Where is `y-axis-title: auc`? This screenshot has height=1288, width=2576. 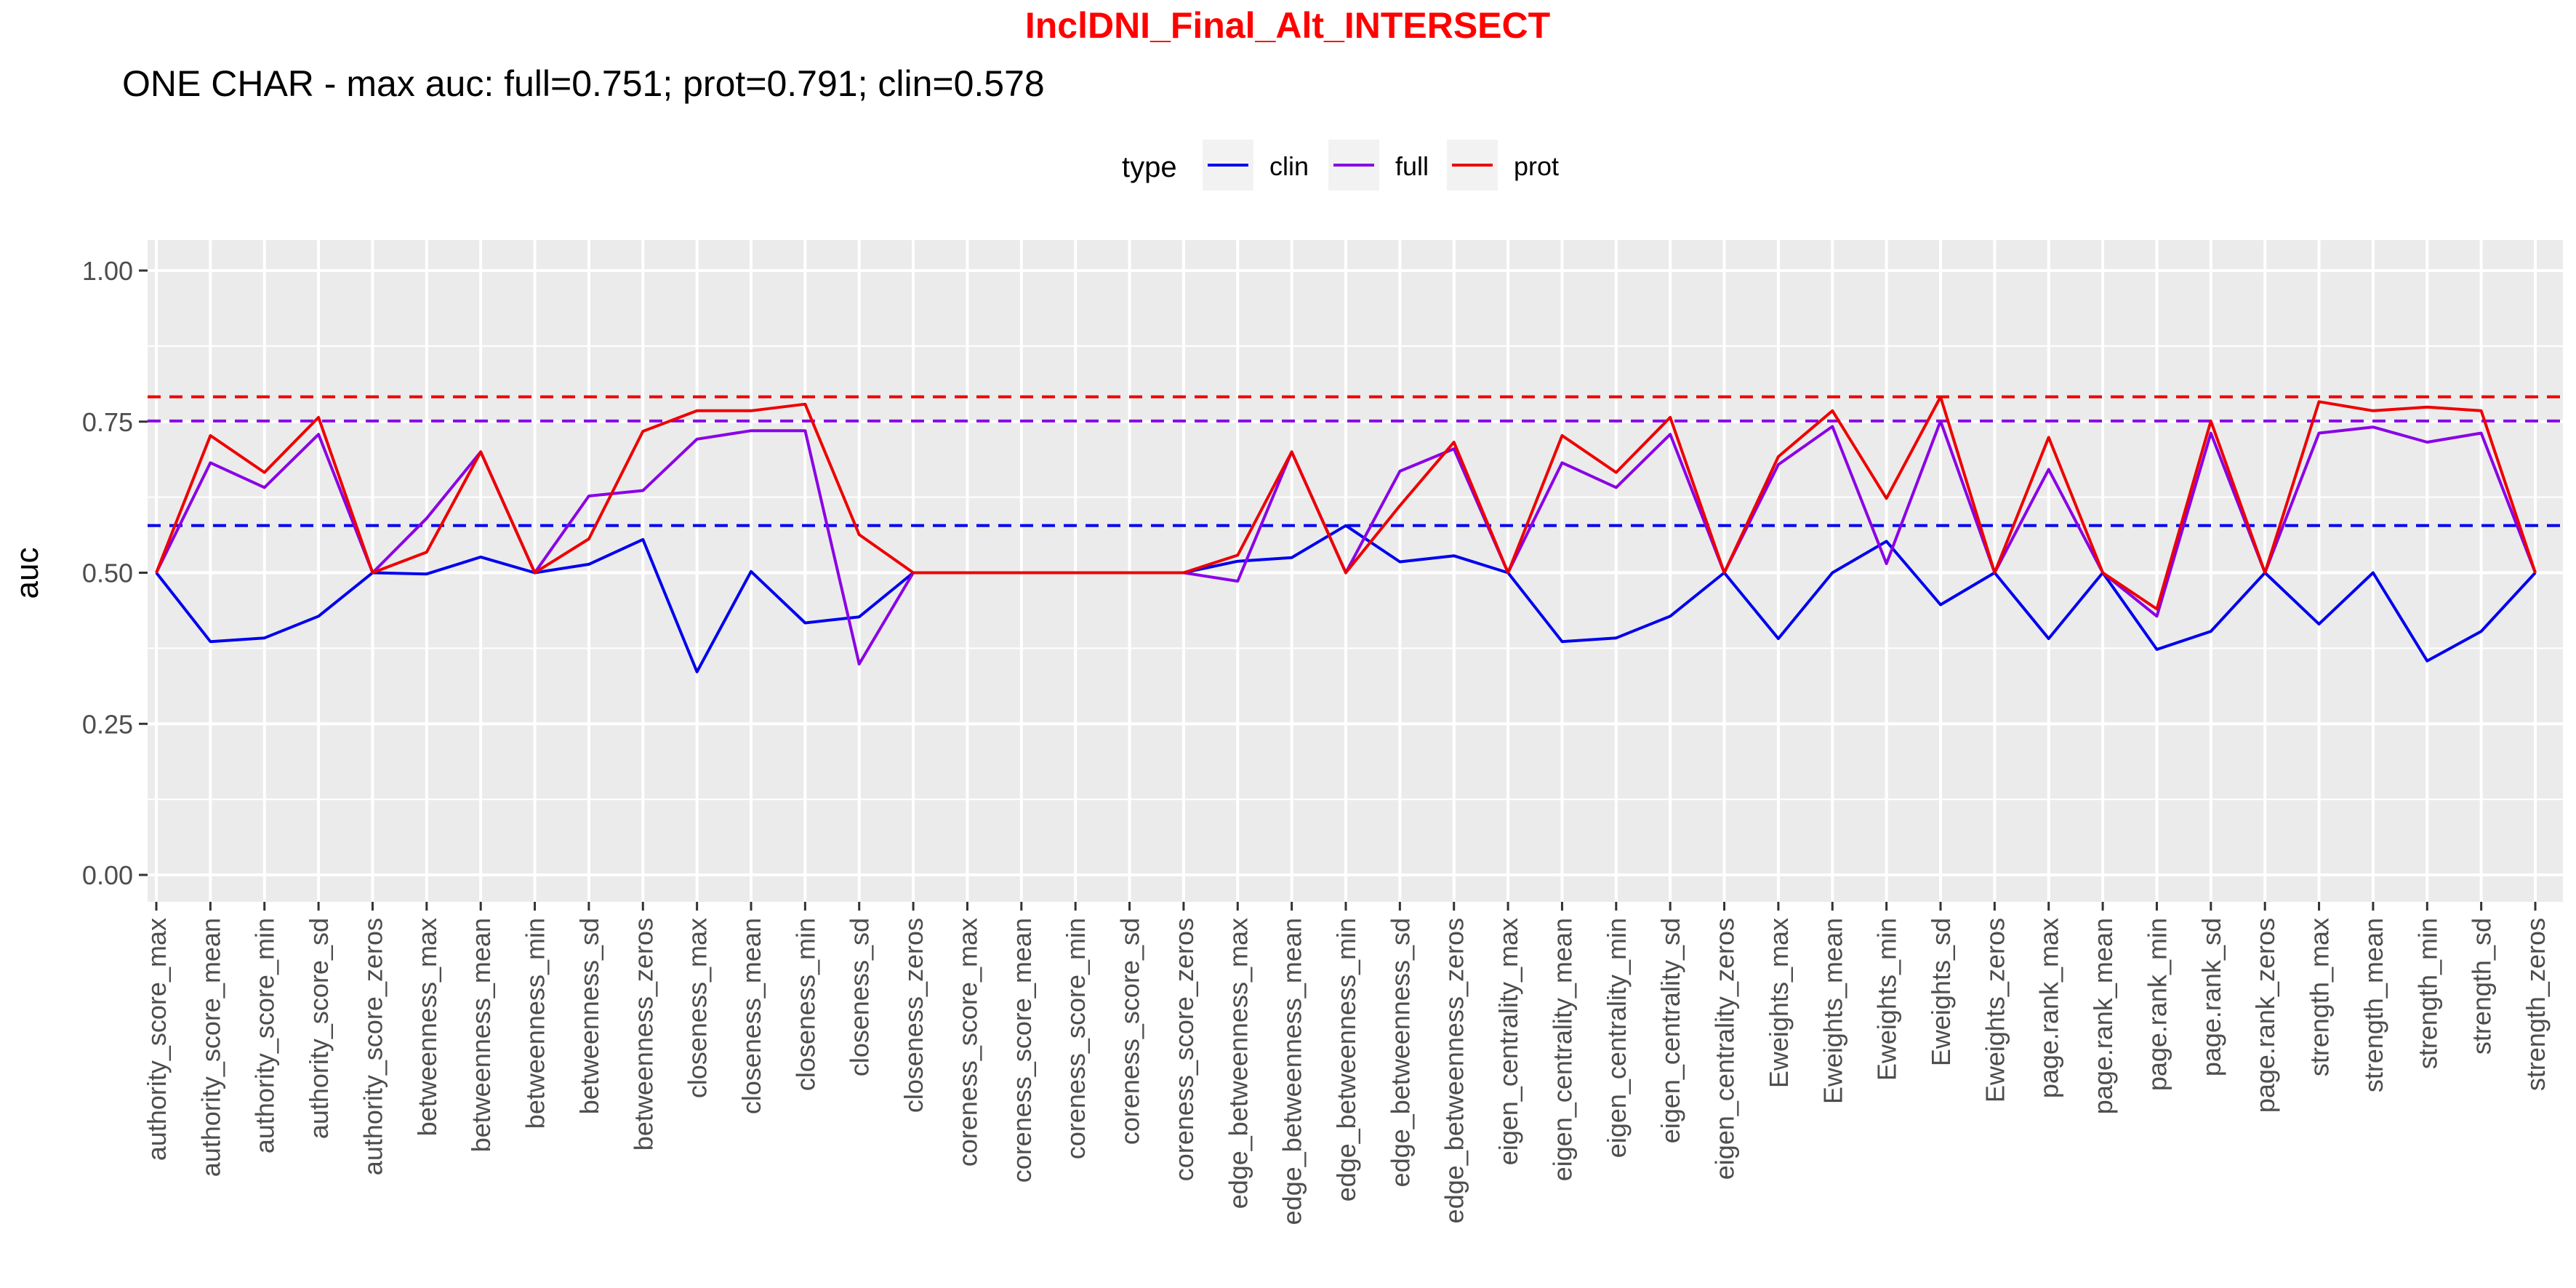
y-axis-title: auc is located at coordinates (27, 573).